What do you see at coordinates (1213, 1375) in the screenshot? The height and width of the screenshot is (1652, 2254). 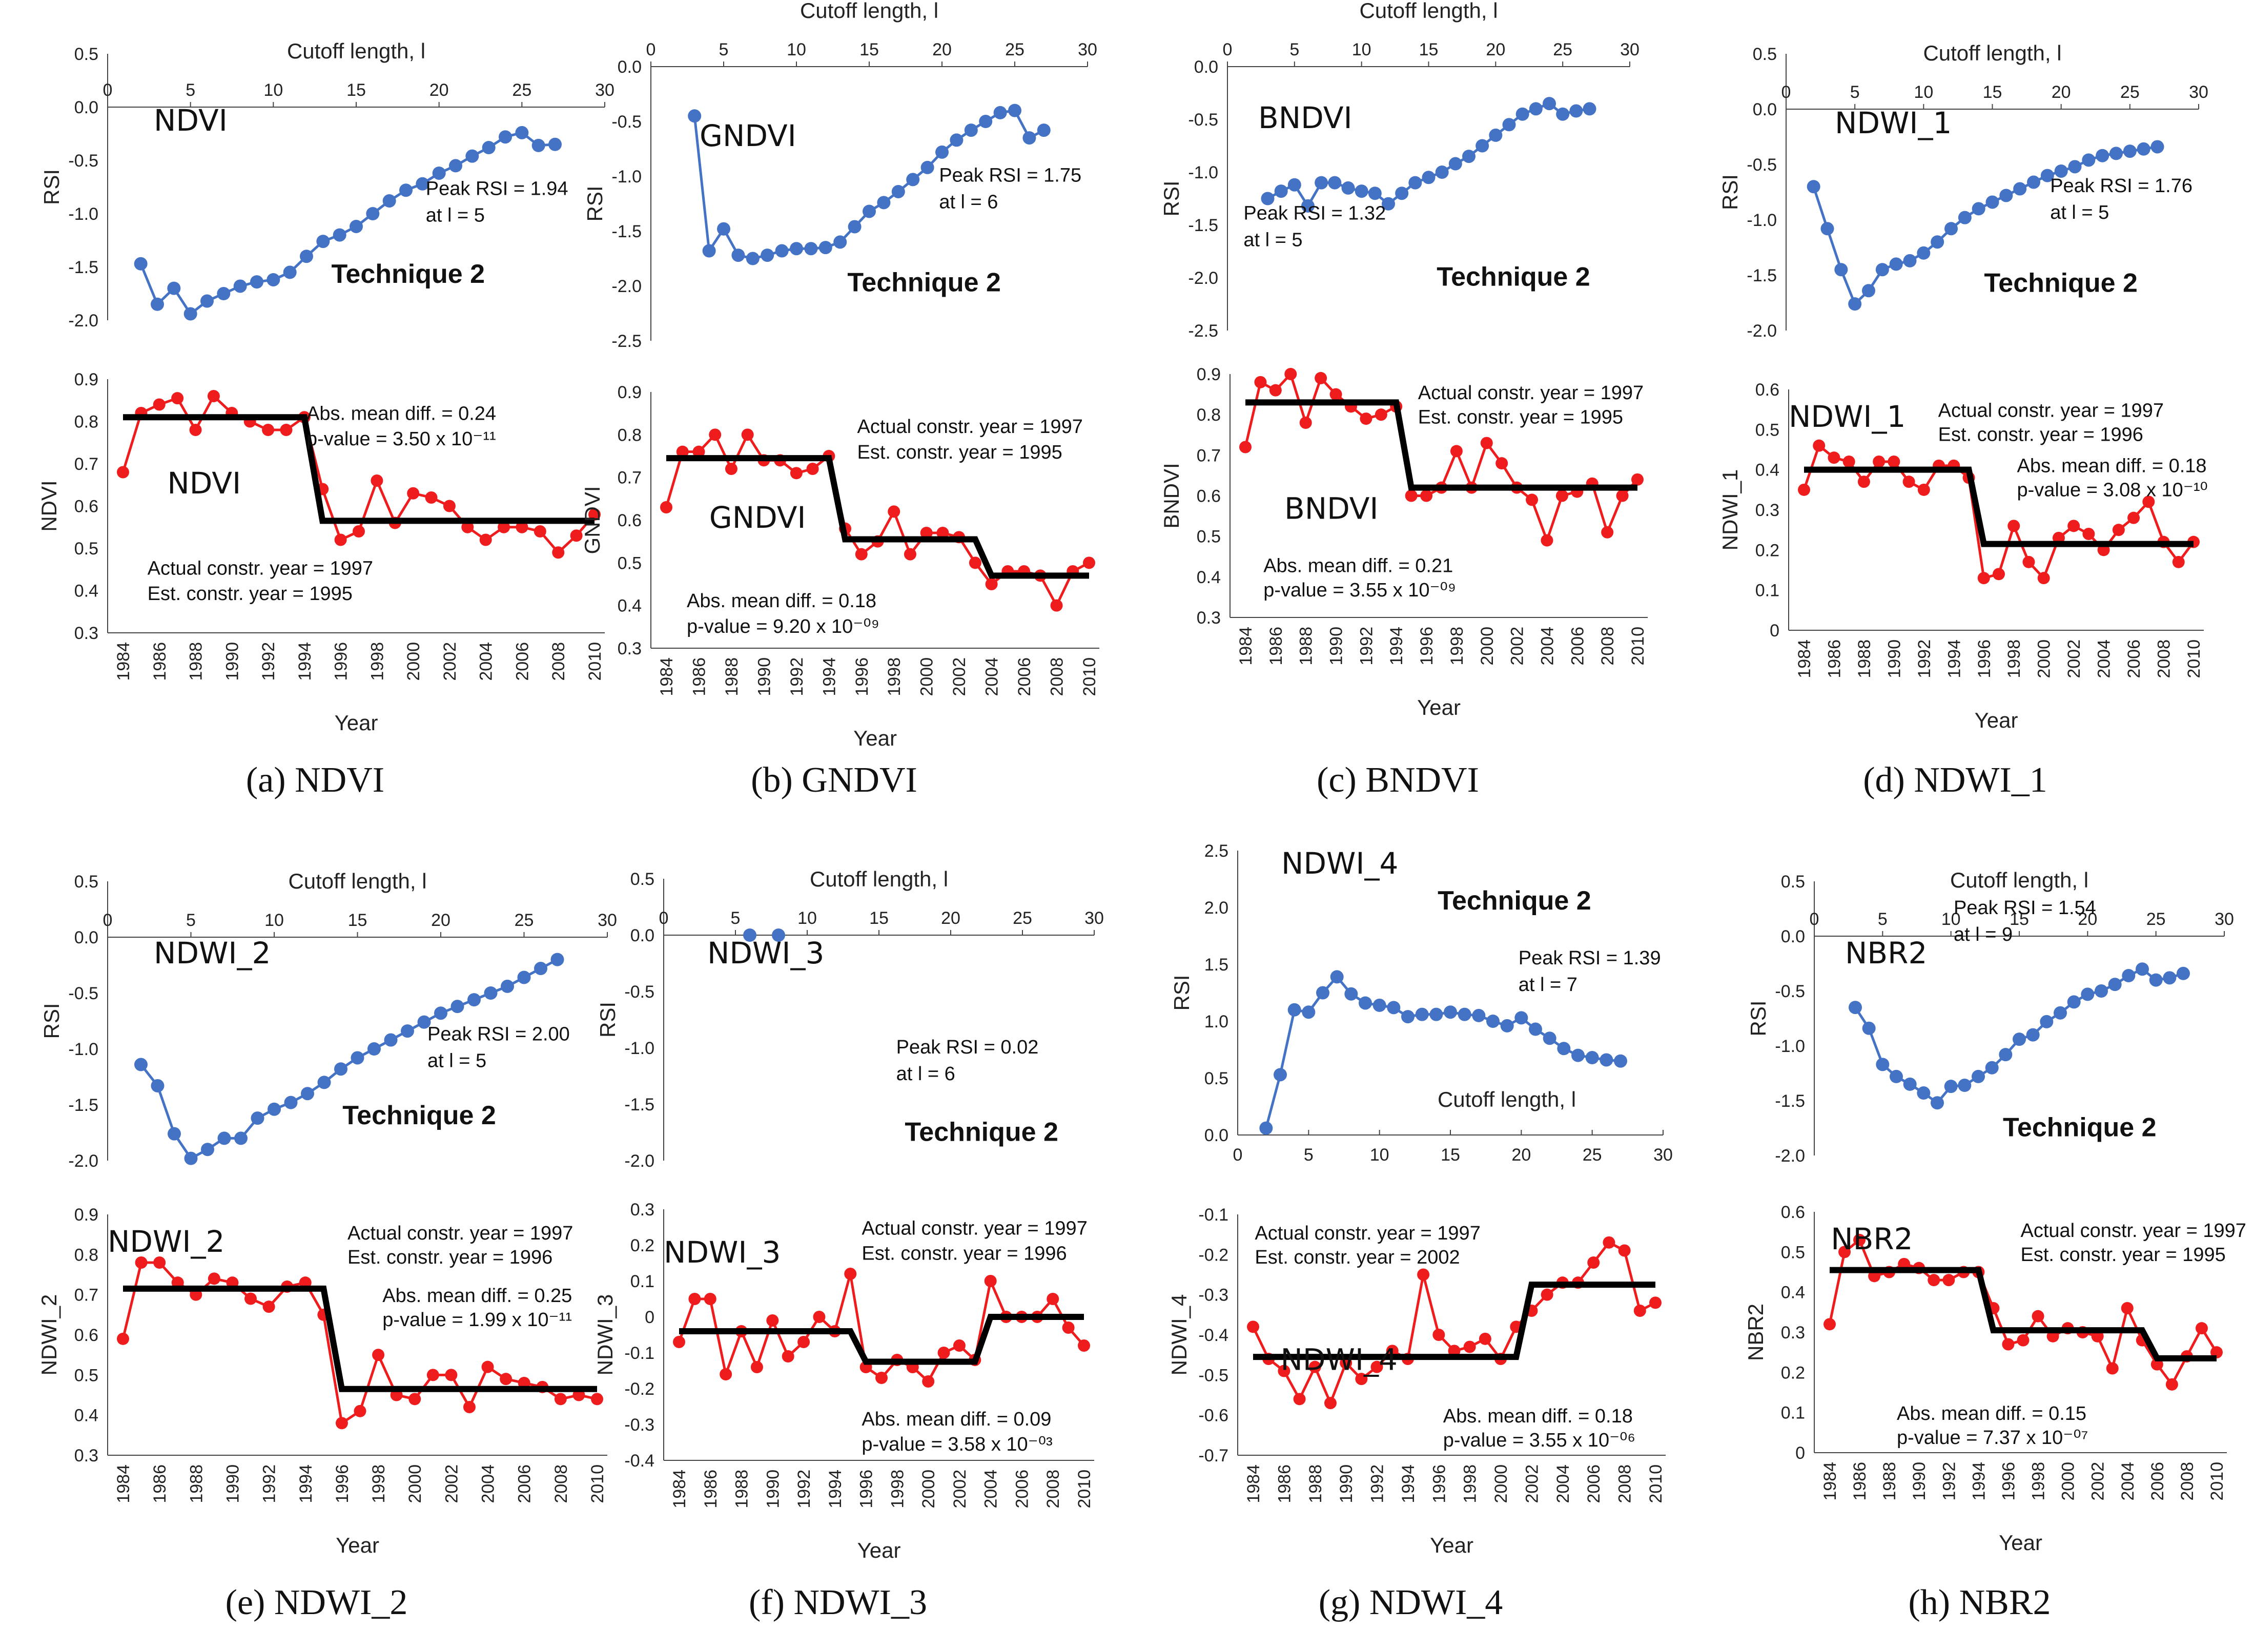 I see `series-ytick-label: -0.5` at bounding box center [1213, 1375].